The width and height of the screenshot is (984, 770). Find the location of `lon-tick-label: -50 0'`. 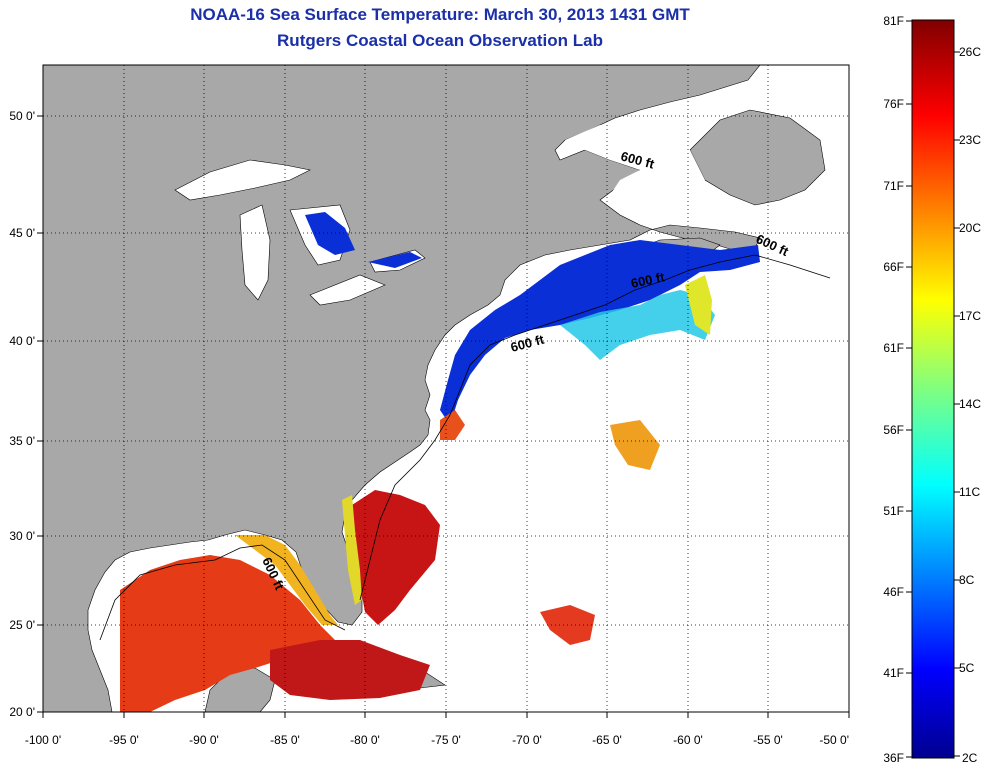

lon-tick-label: -50 0' is located at coordinates (834, 740).